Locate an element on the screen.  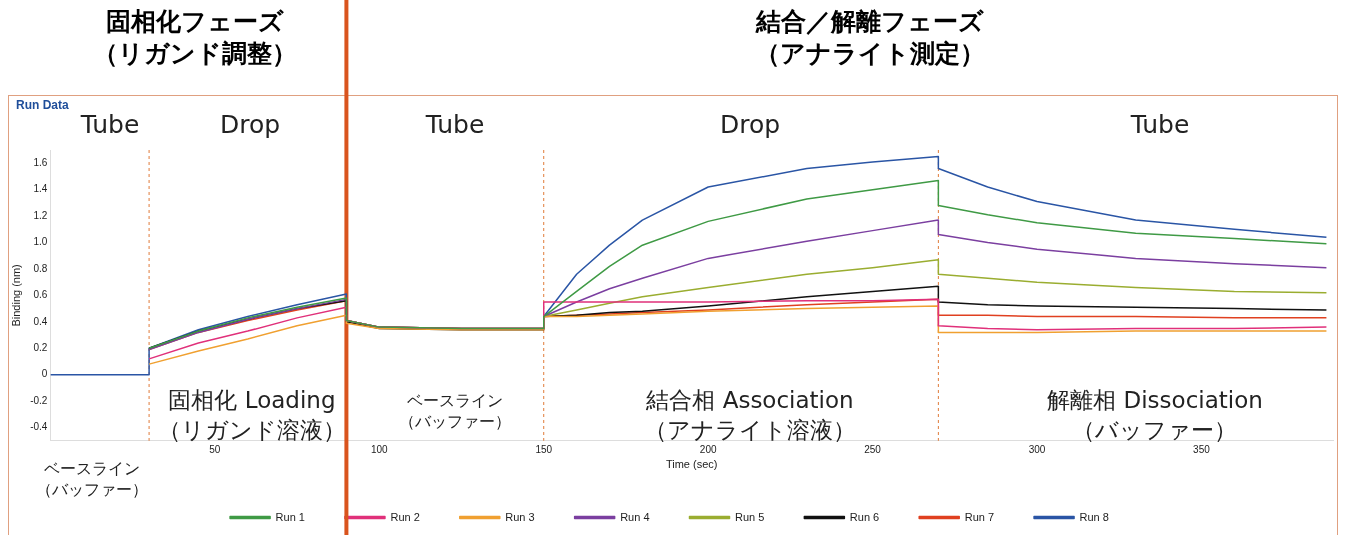
annotation: 解離相 Dissociation（バッファー） is located at coordinates (1155, 415).